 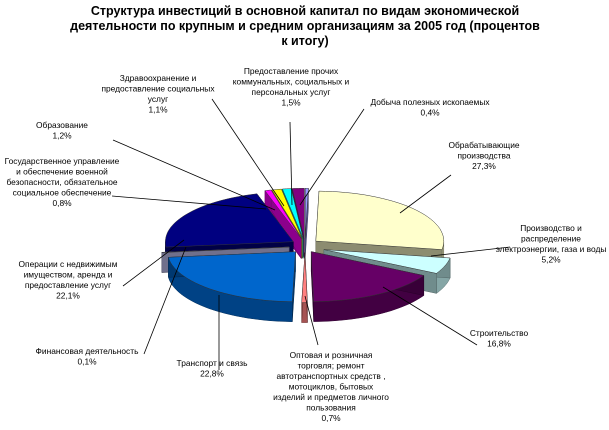 What do you see at coordinates (291, 103) in the screenshot?
I see `slice-value: 1,5%` at bounding box center [291, 103].